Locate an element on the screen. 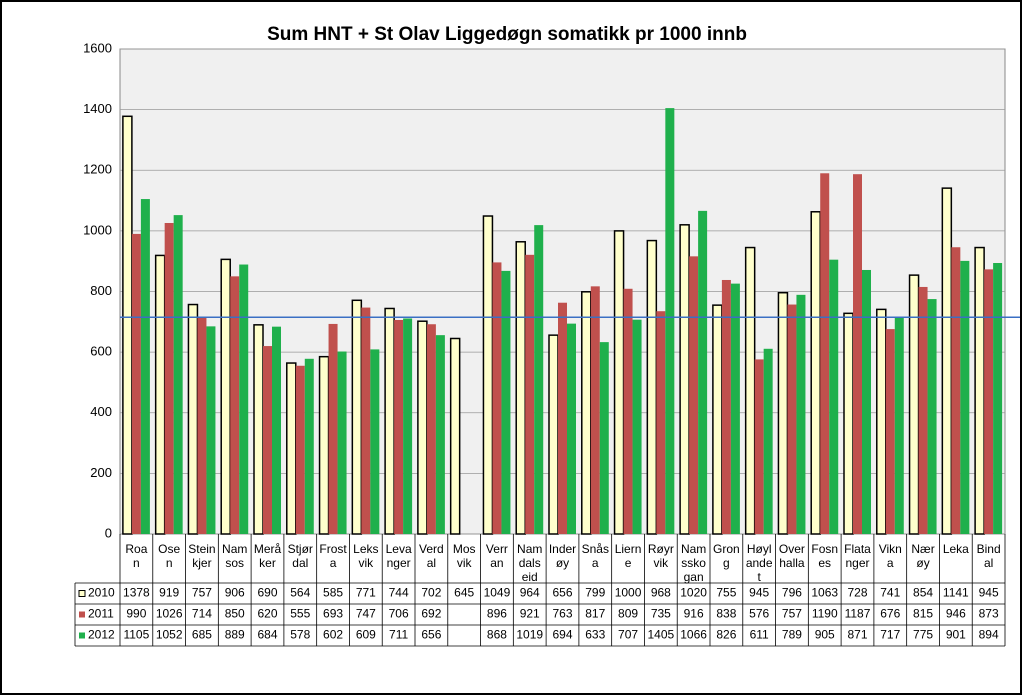  table-value: 564 is located at coordinates (300, 593).